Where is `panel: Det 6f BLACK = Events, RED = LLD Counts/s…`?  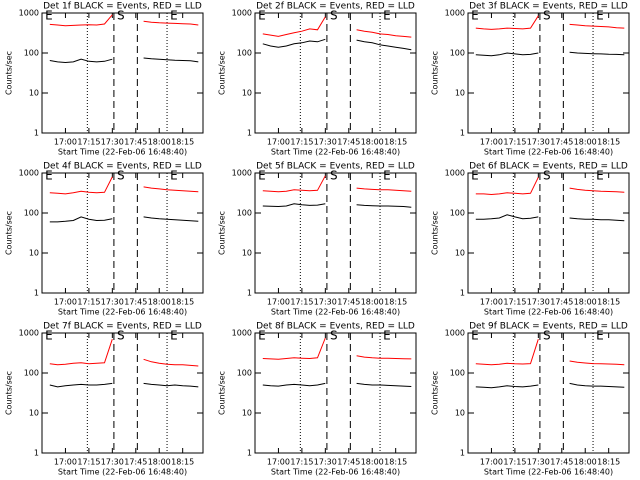 panel: Det 6f BLACK = Events, RED = LLD Counts/s… is located at coordinates (530, 239).